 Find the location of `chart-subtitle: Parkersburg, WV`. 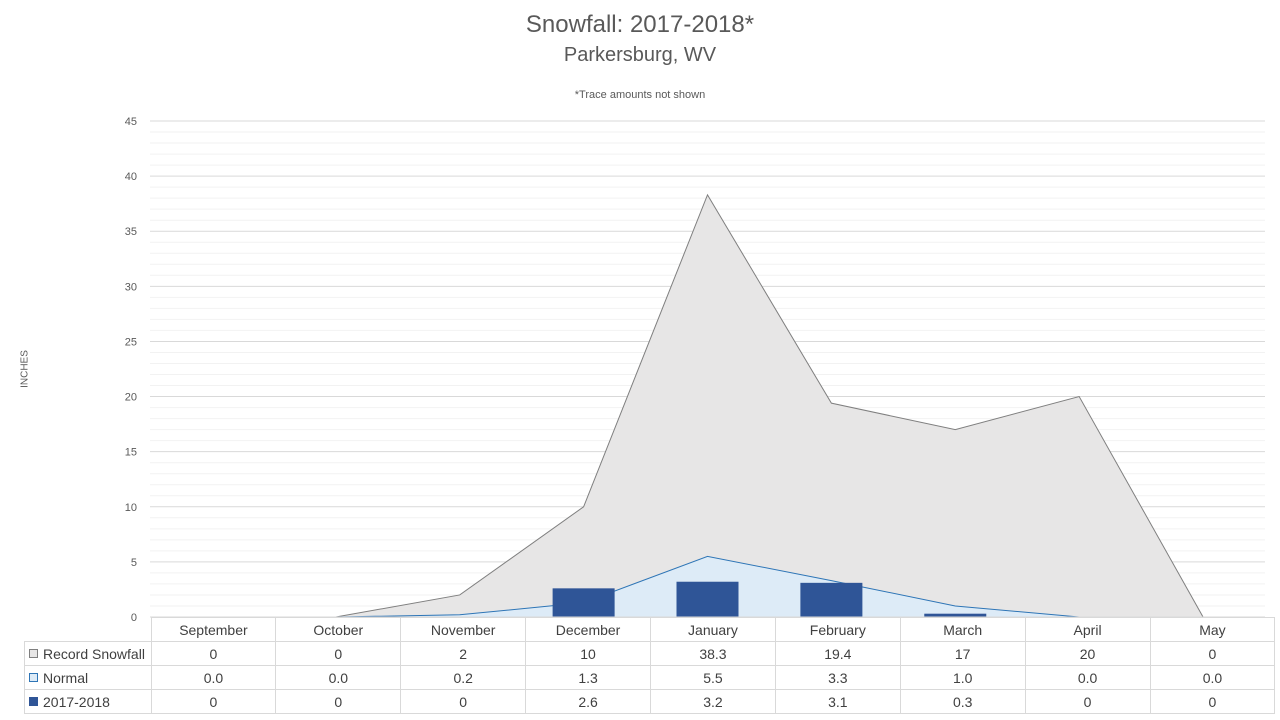

chart-subtitle: Parkersburg, WV is located at coordinates (640, 55).